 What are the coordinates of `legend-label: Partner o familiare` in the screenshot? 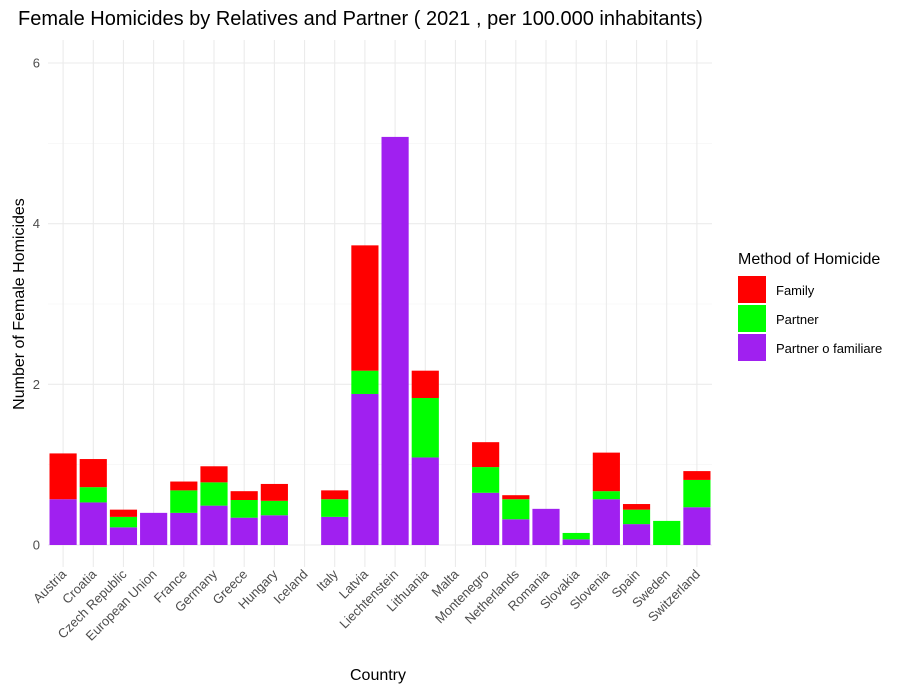 It's located at (829, 348).